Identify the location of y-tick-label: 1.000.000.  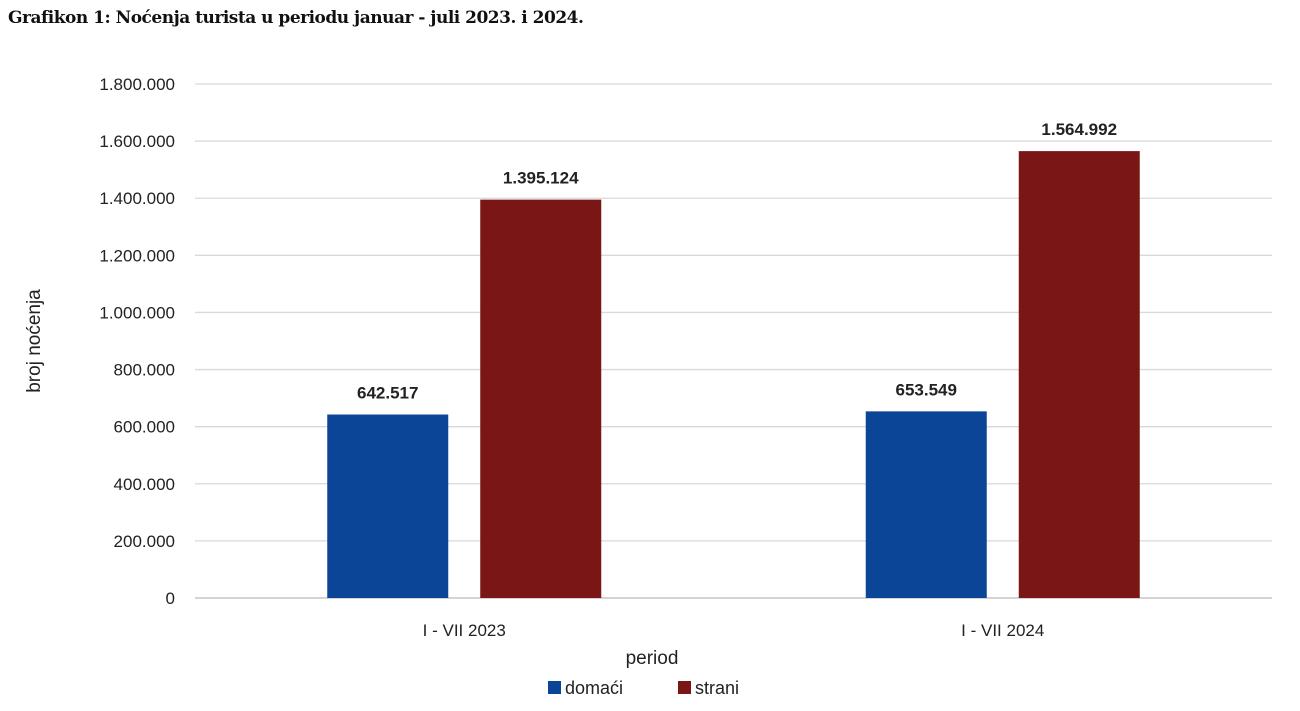
(137, 312).